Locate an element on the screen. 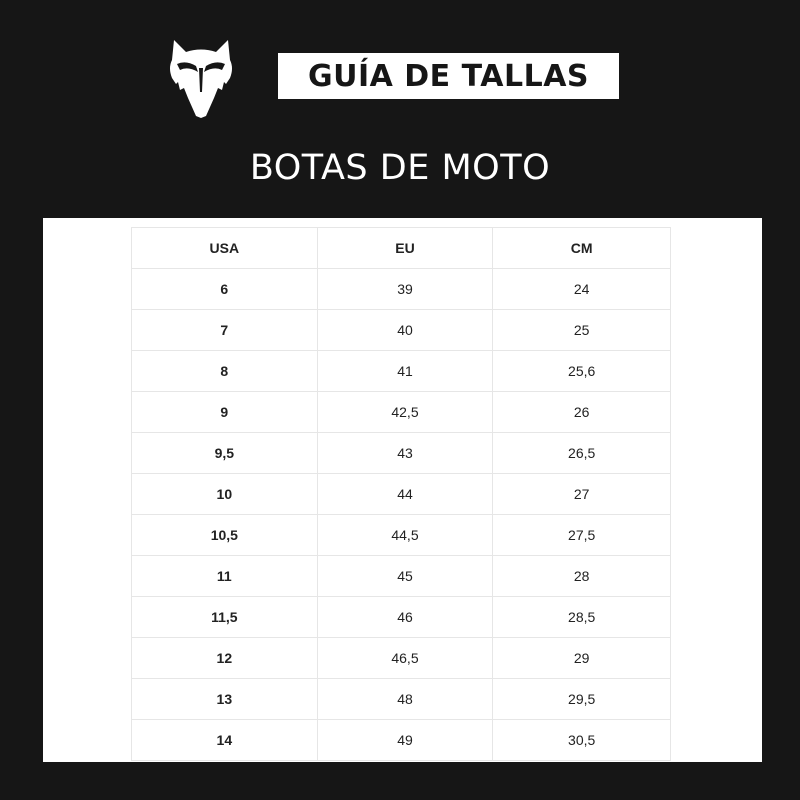  table-row: 6 39 24 is located at coordinates (401, 289).